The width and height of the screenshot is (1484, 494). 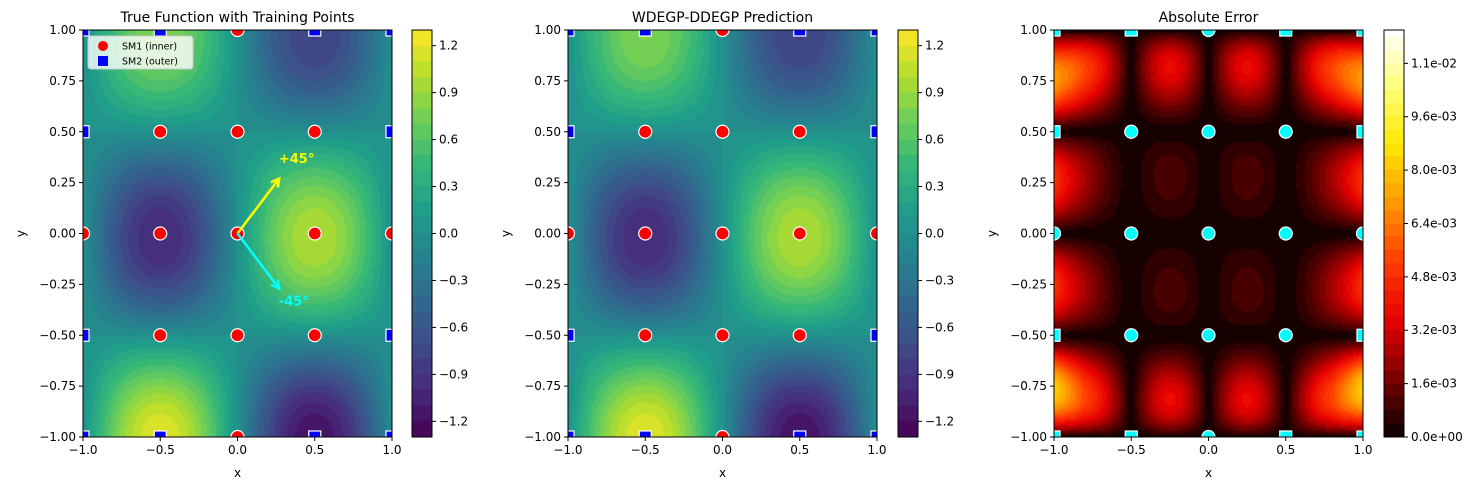 What do you see at coordinates (103, 46) in the screenshot?
I see `legend-marker-circle` at bounding box center [103, 46].